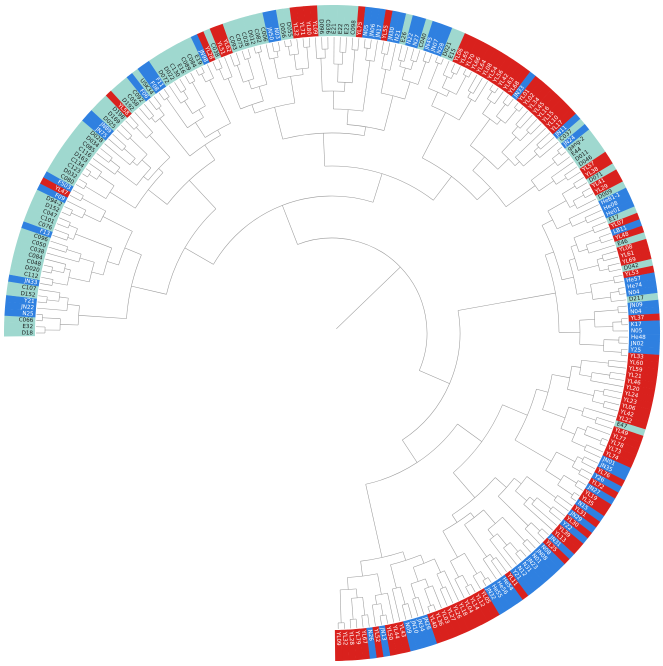  Describe the element at coordinates (32, 269) in the screenshot. I see `leaf-label: D020` at that location.